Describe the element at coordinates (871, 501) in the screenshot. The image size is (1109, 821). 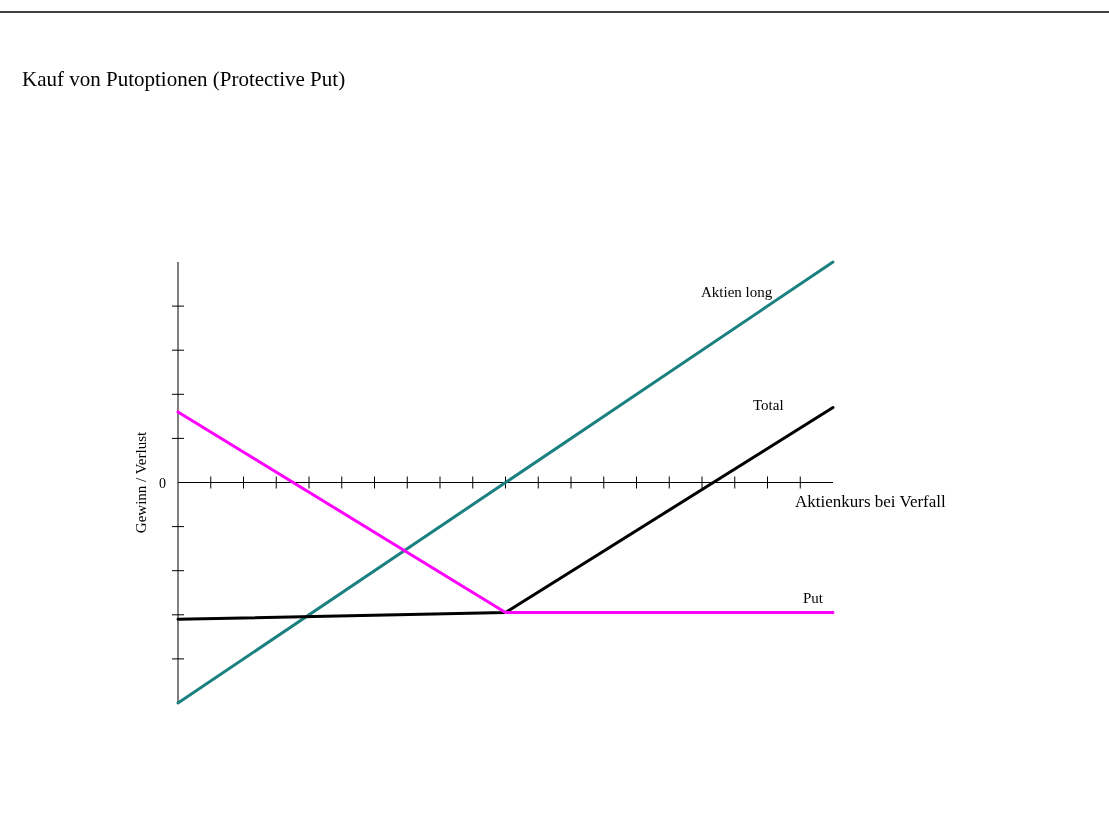
I see `x-axis-title: Aktienkurs bei Verfall` at that location.